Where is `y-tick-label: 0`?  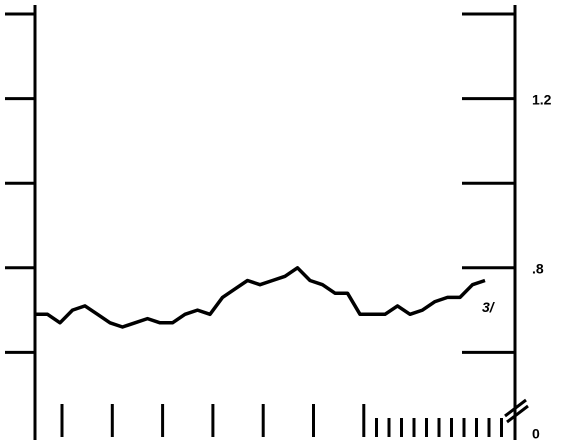
y-tick-label: 0 is located at coordinates (536, 434).